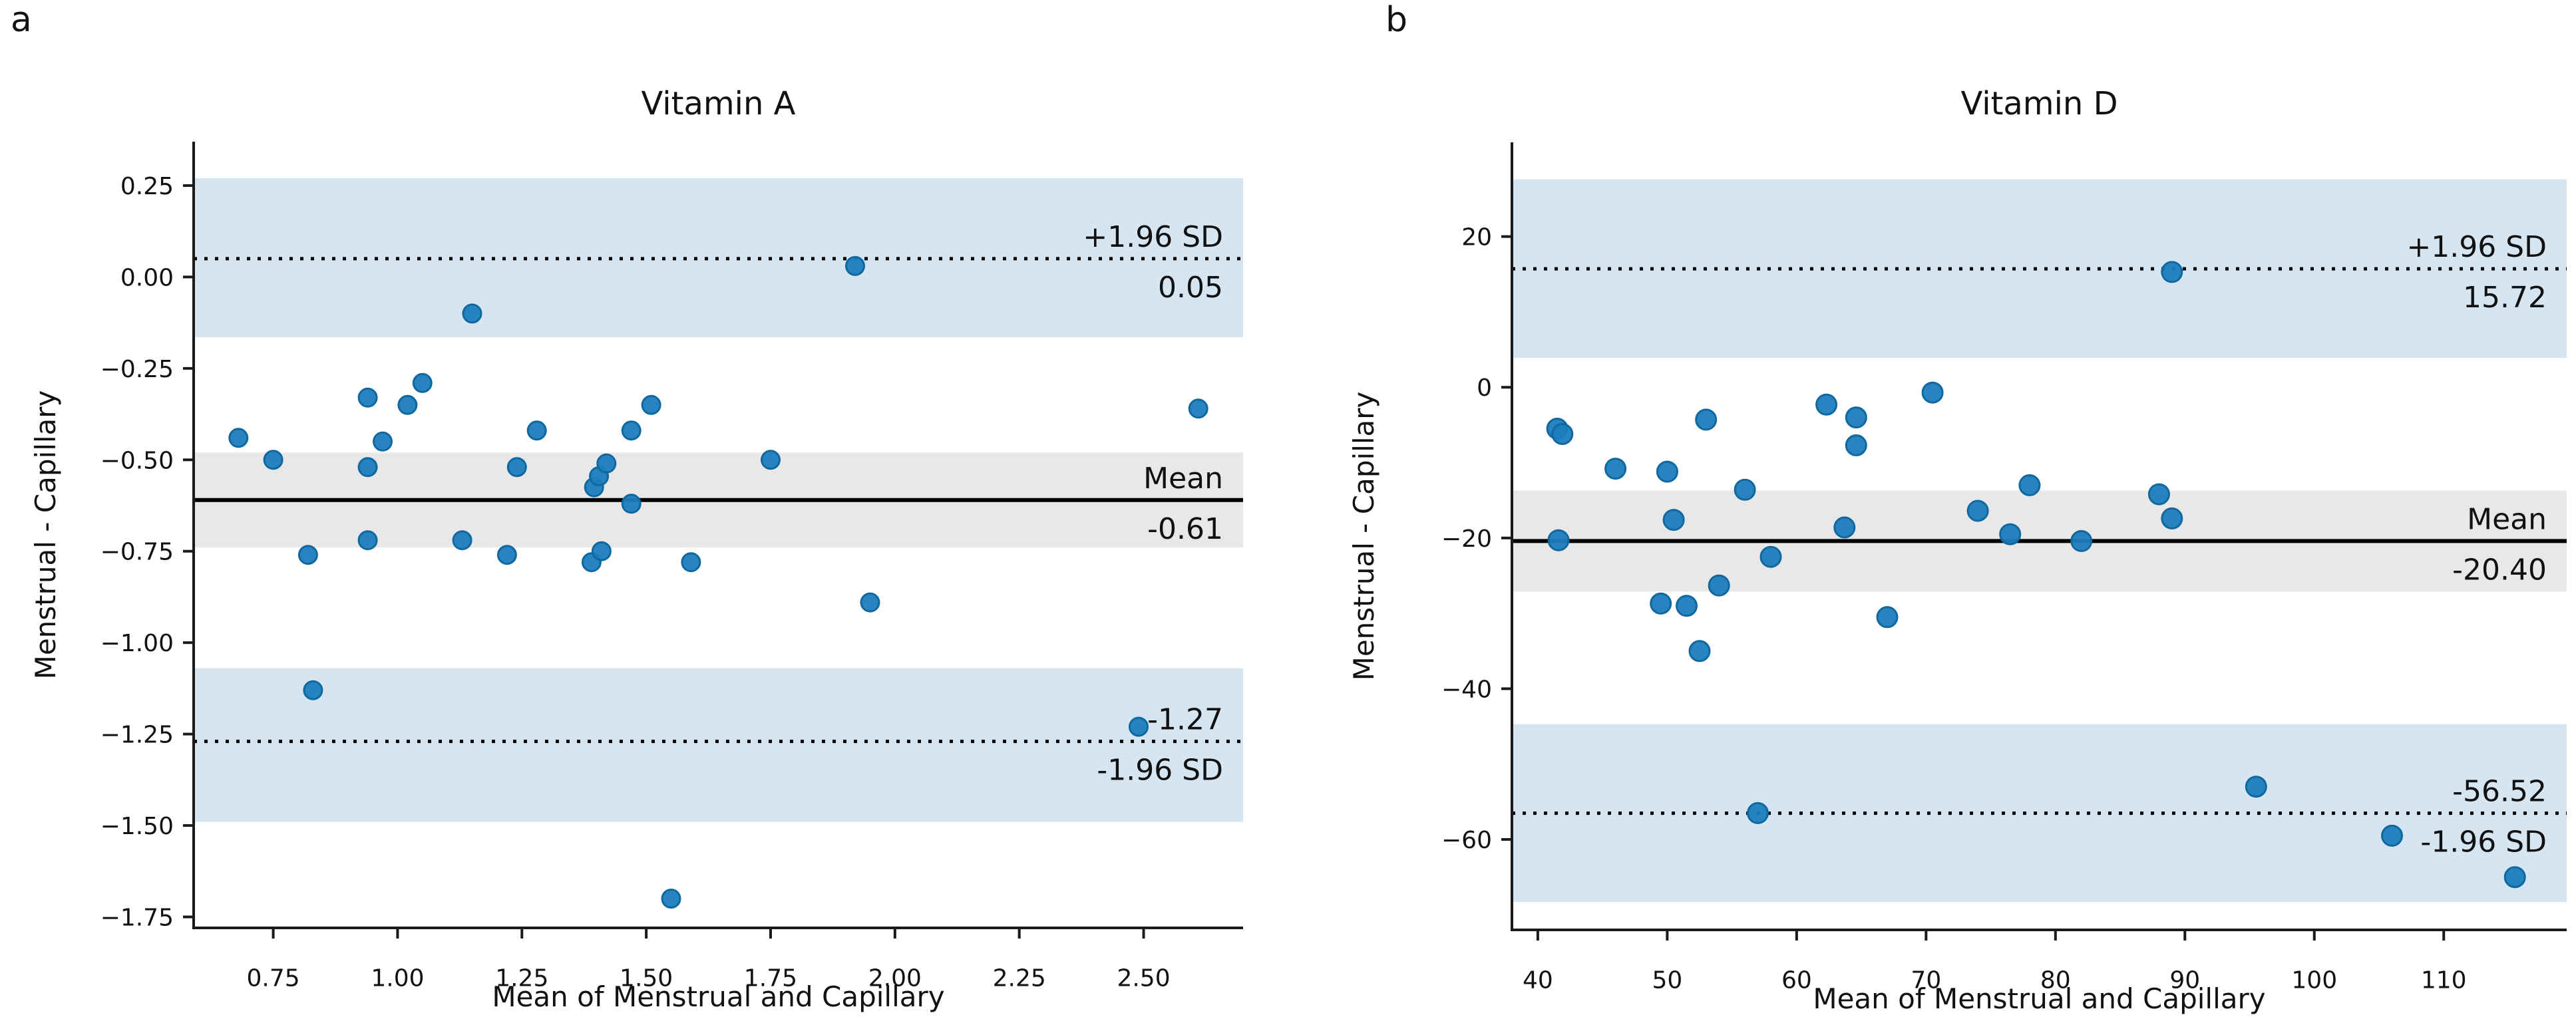  Describe the element at coordinates (1185, 720) in the screenshot. I see `line-annotation-above: -1.27` at that location.